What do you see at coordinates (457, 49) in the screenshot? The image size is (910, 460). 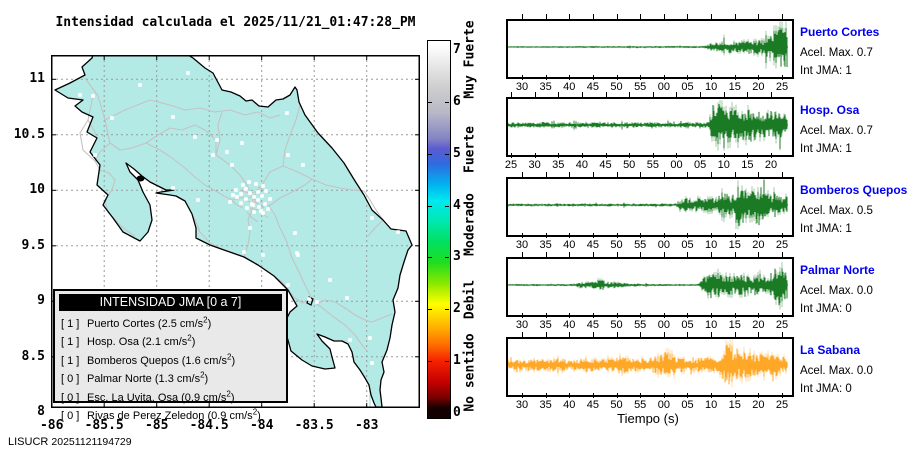 I see `colorbar-tick-label: 7` at bounding box center [457, 49].